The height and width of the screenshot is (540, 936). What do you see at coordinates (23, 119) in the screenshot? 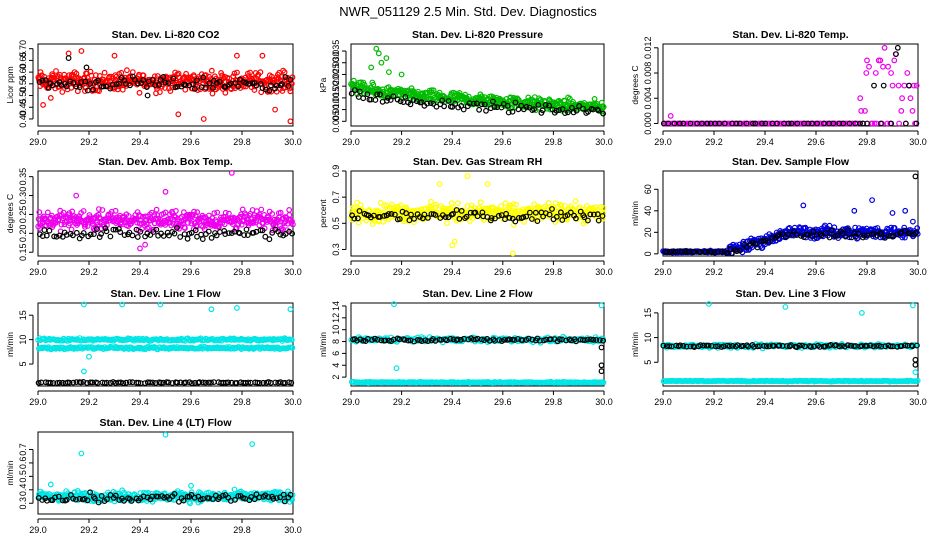
I see `y-tick-label: 0.40` at bounding box center [23, 119].